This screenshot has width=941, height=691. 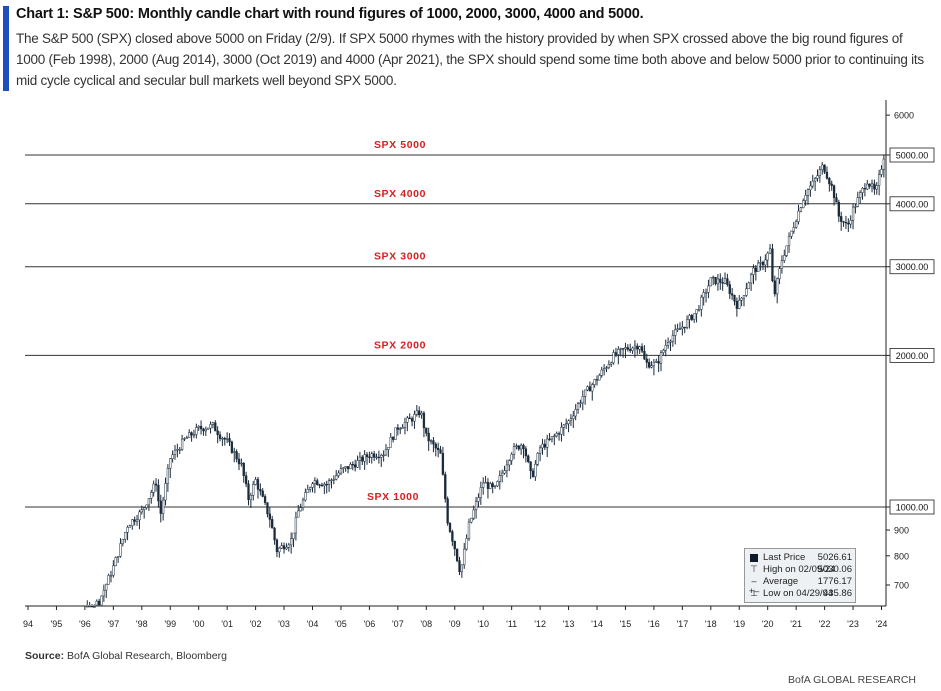 I want to click on x-tick-label: '00, so click(x=199, y=624).